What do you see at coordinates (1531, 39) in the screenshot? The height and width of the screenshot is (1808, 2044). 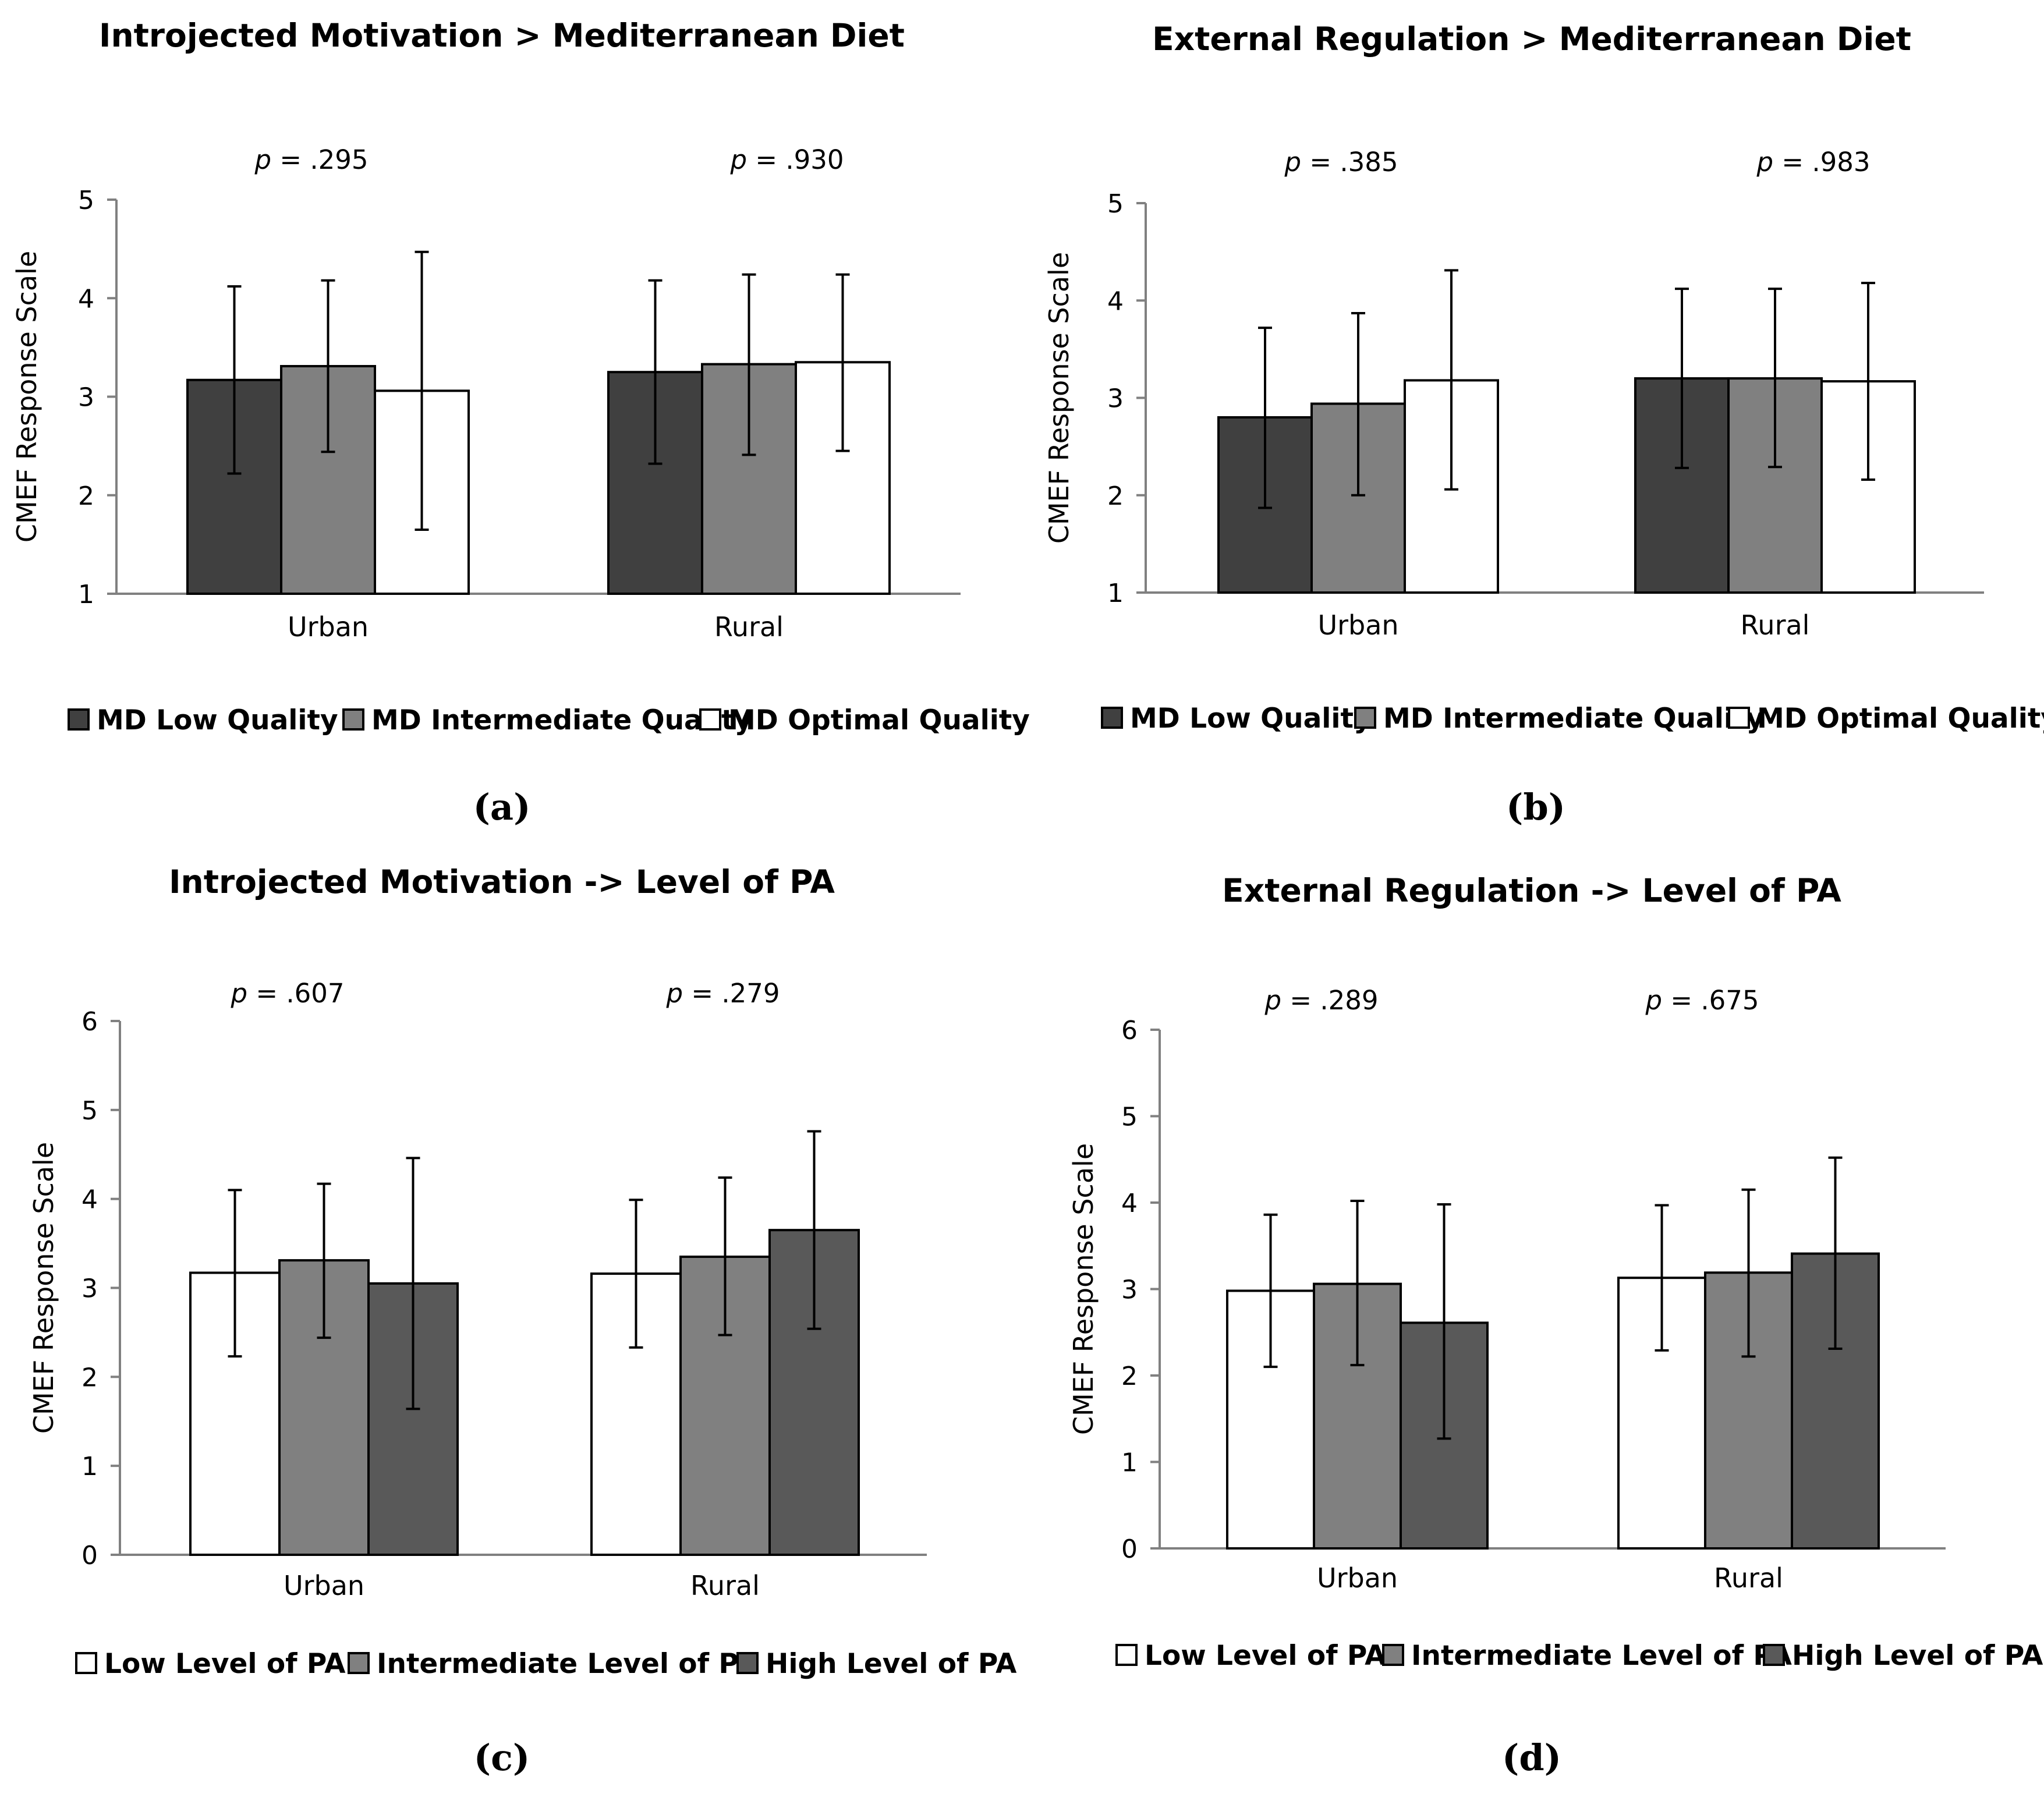 I see `chart-title: External Regulation > Mediterranean Diet` at bounding box center [1531, 39].